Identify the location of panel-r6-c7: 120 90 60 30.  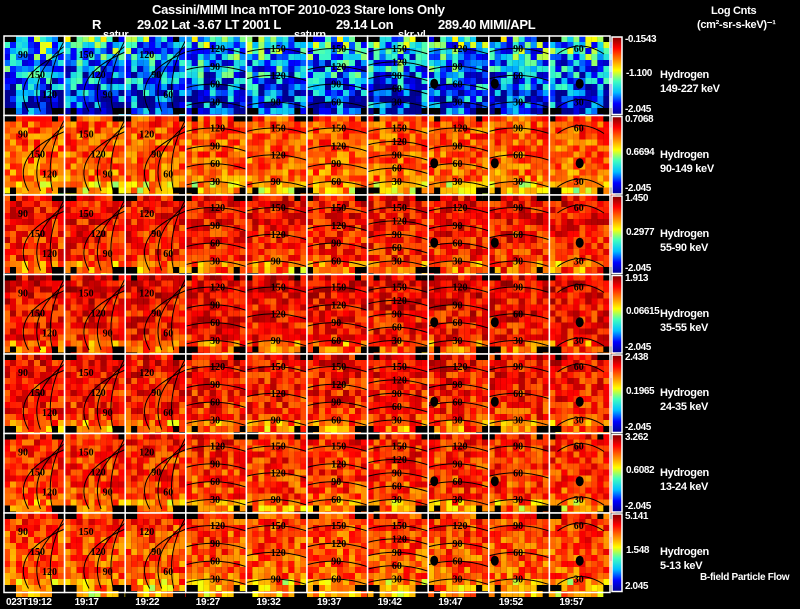
(461, 554).